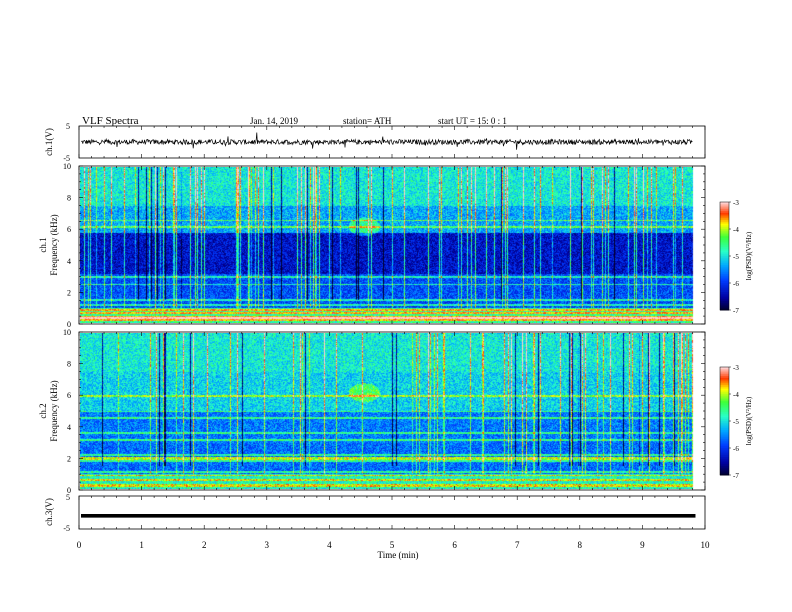 The width and height of the screenshot is (792, 612). I want to click on time-tick-label: 9, so click(642, 545).